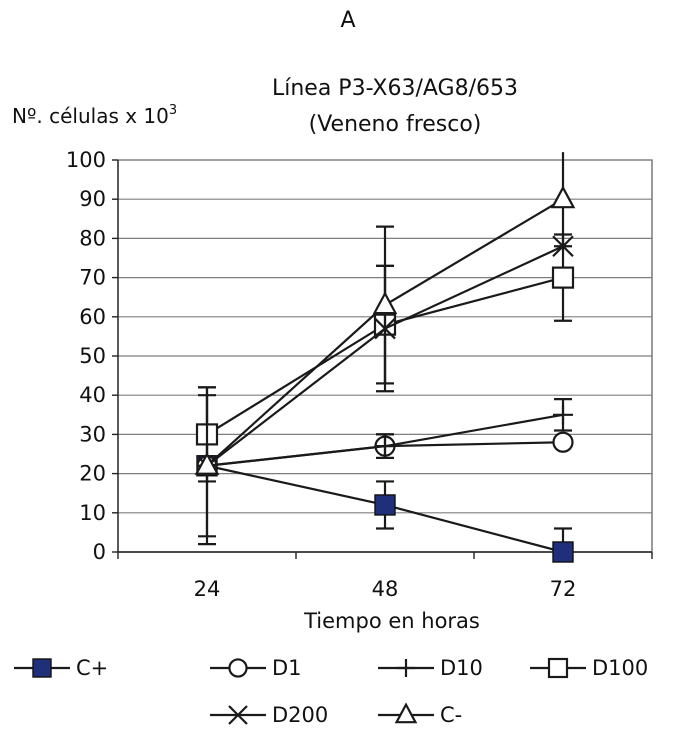 The image size is (695, 730). Describe the element at coordinates (90, 116) in the screenshot. I see `y-axis-label-main: Nº. células x 10` at that location.